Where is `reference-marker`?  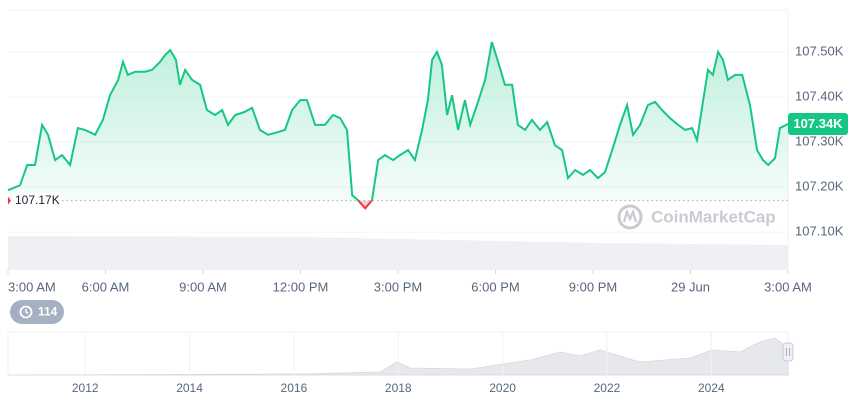 reference-marker is located at coordinates (9, 200).